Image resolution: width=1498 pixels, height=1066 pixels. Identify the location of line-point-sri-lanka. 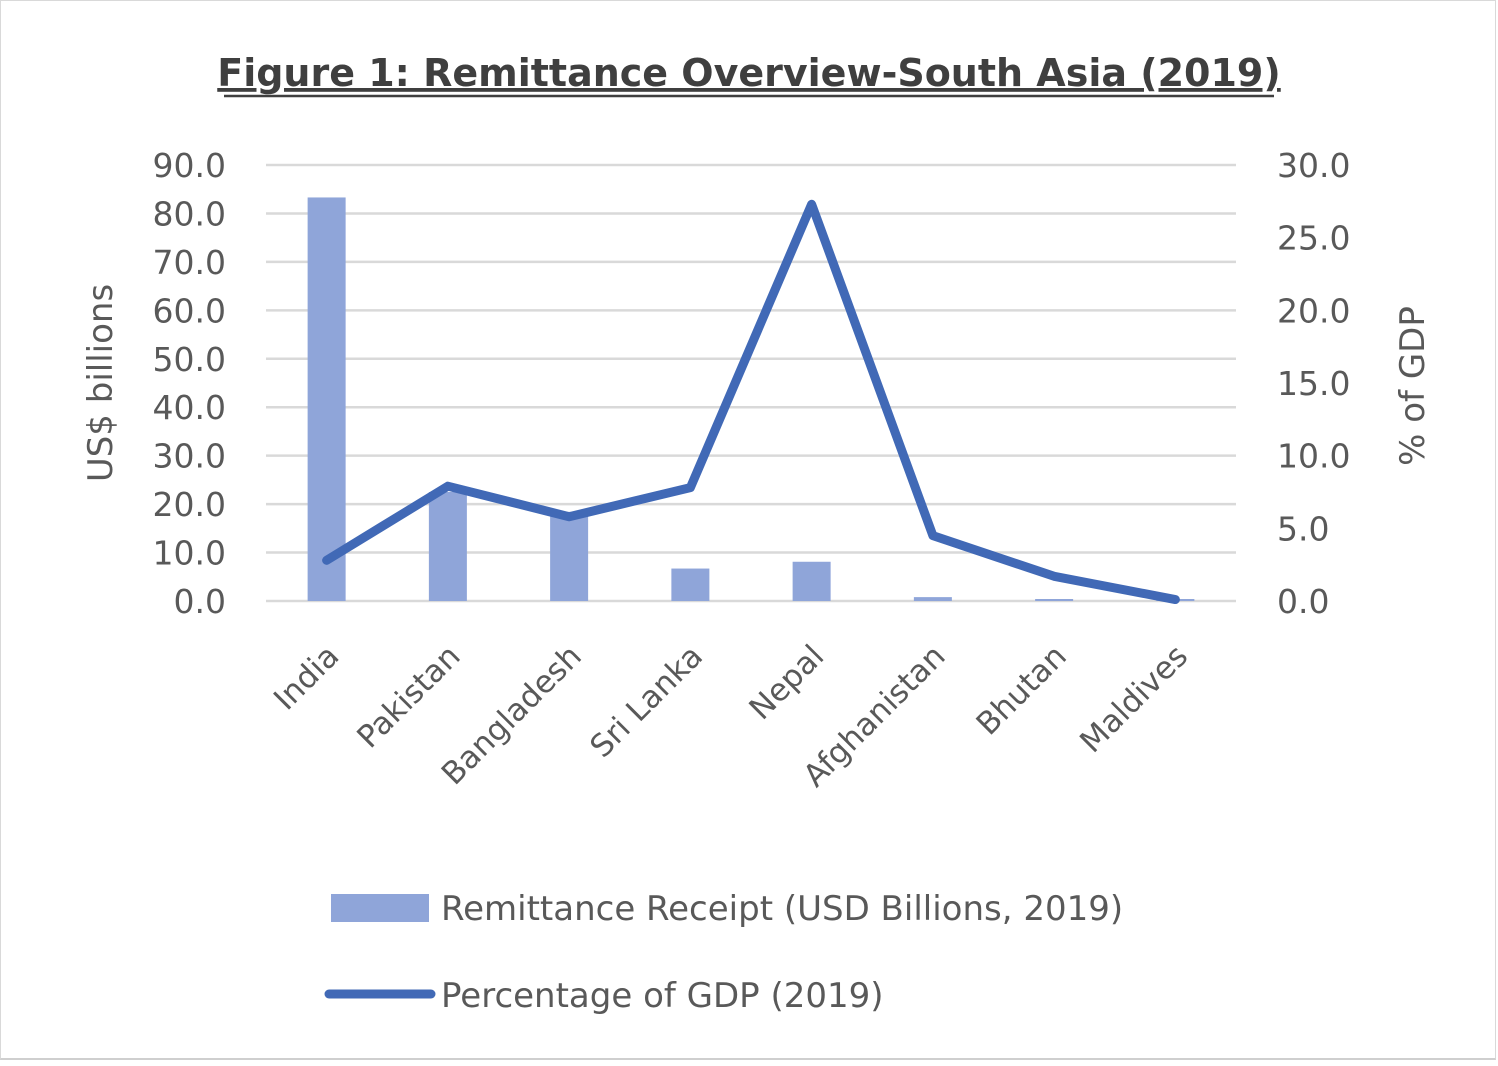
(690, 487).